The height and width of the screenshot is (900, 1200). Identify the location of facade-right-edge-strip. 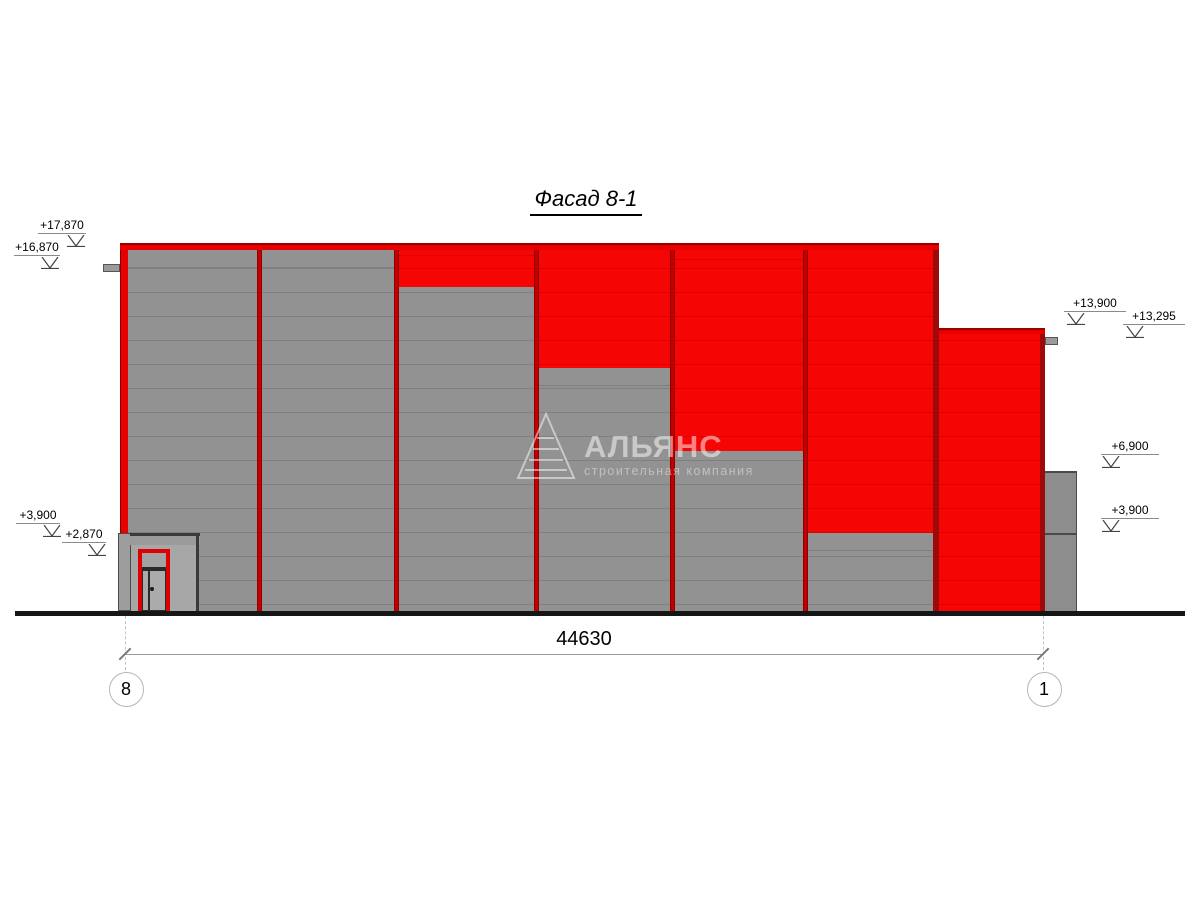
(936, 430).